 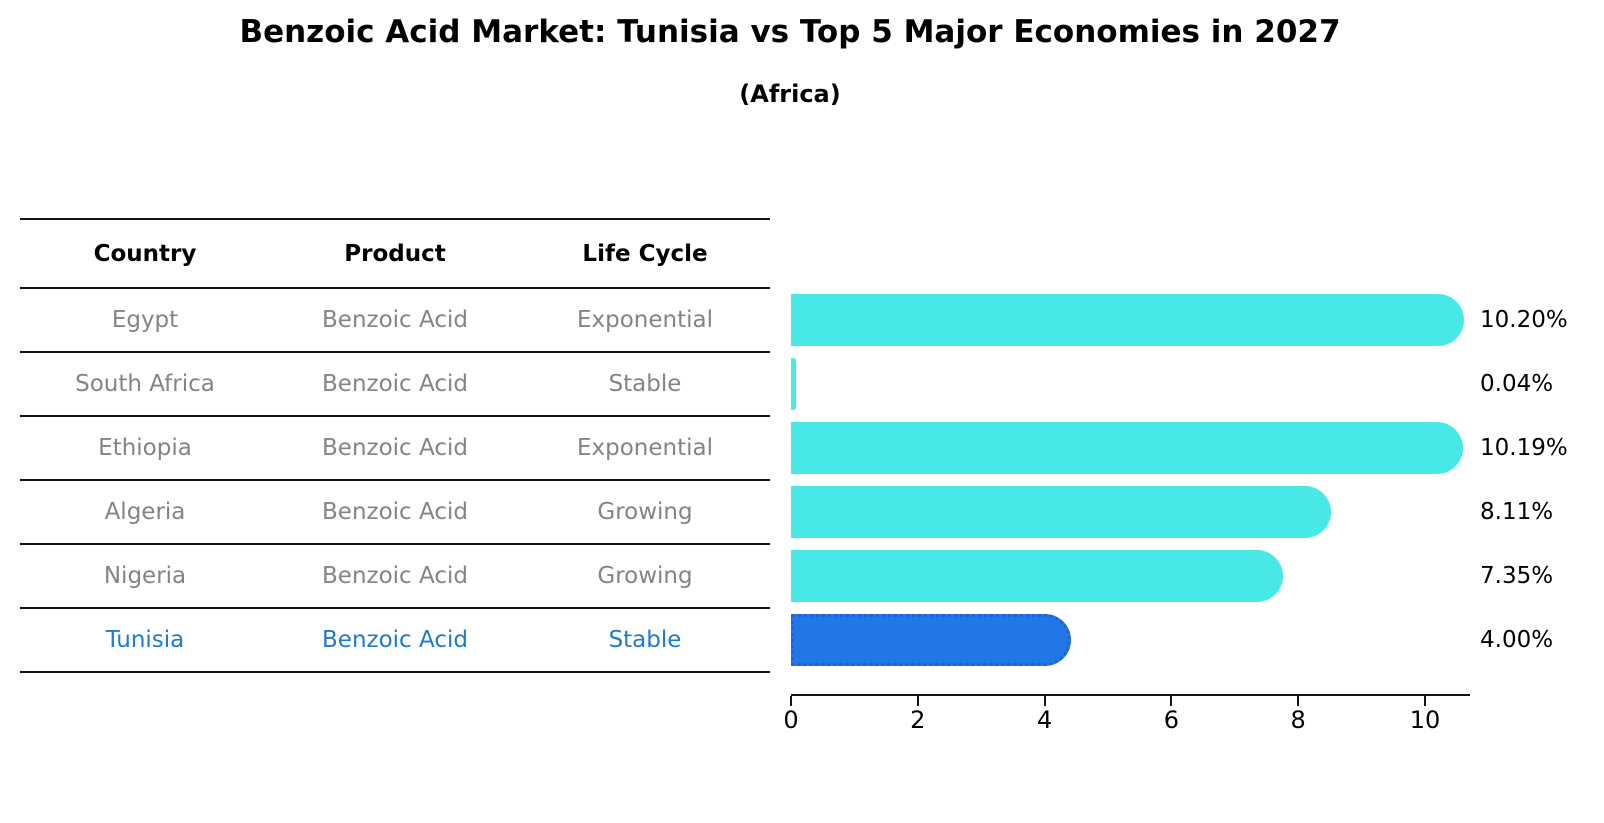 I want to click on table-row-ethiopia: Ethiopia Benzoic Acid Exponential, so click(x=395, y=449).